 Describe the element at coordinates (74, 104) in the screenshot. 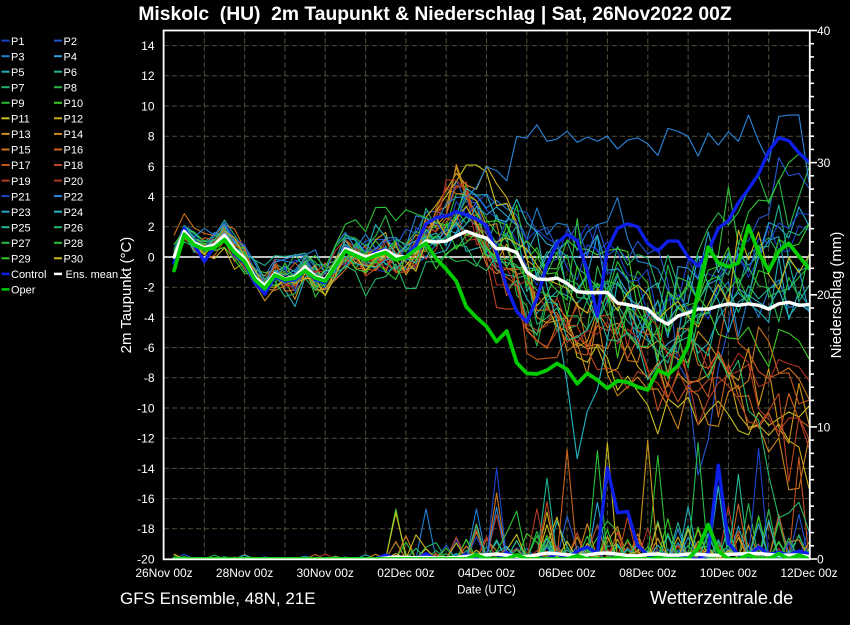

I see `svg-text: P10` at that location.